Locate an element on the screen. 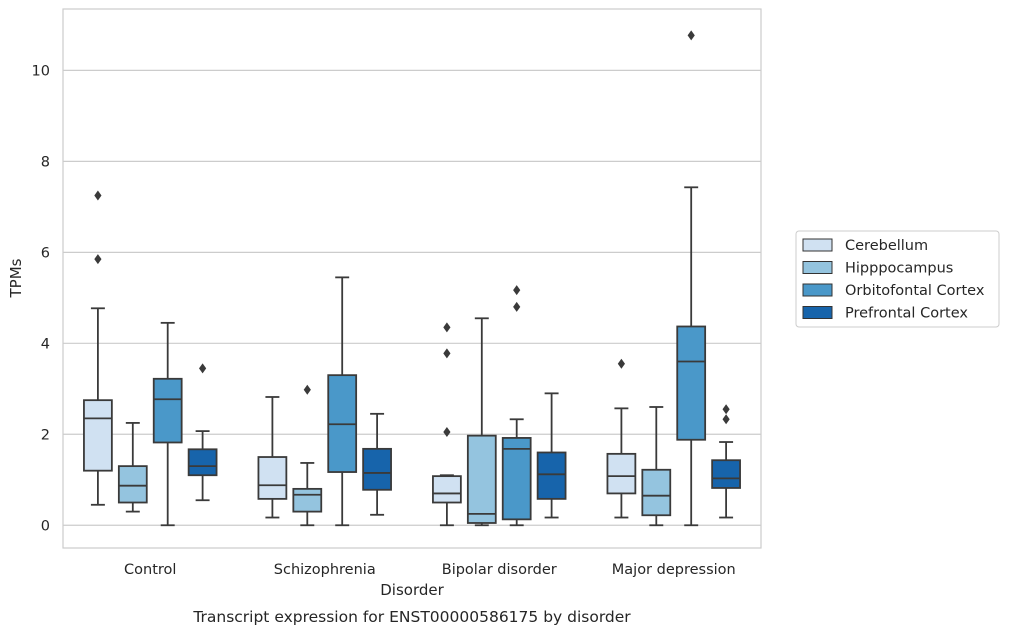  x-axis-label: Disorder is located at coordinates (412, 590).